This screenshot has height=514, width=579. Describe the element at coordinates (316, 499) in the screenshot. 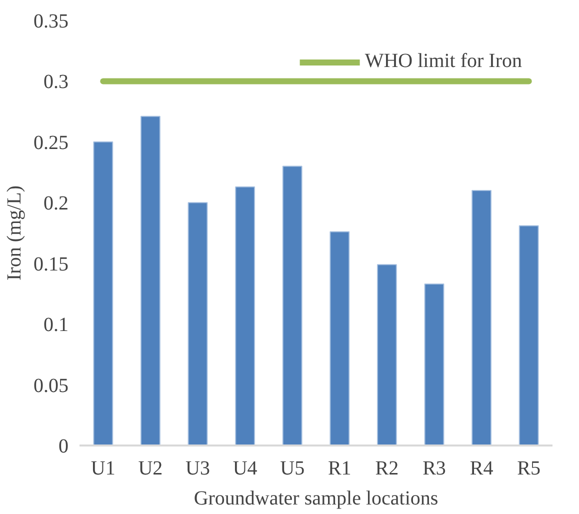

I see `x-axis-title: Groundwater sample locations` at that location.